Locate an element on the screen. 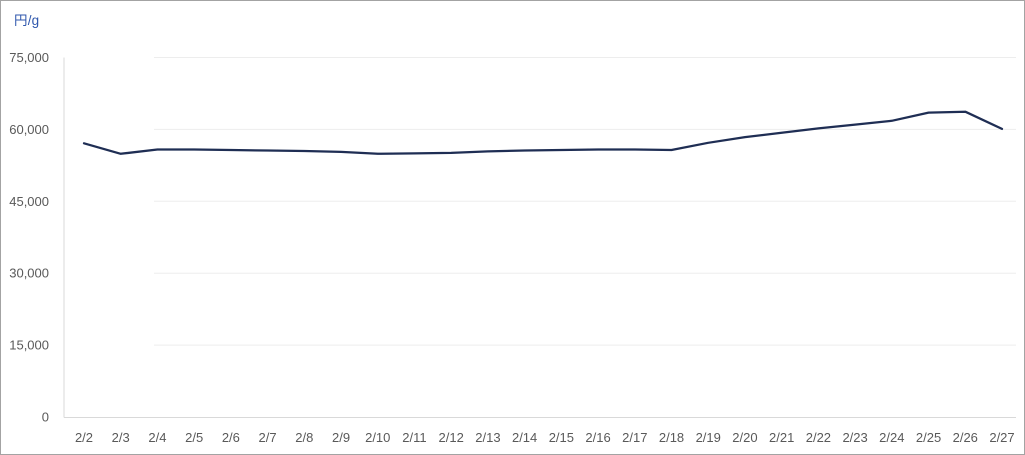  x-tick-label: 2/24 is located at coordinates (891, 437).